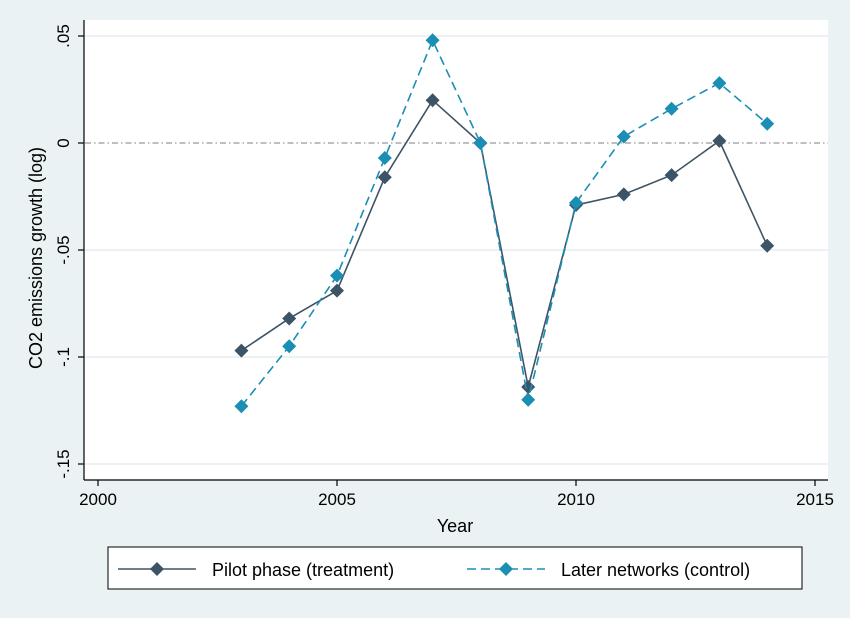  Describe the element at coordinates (63, 142) in the screenshot. I see `y-tick-label-3: 0` at that location.